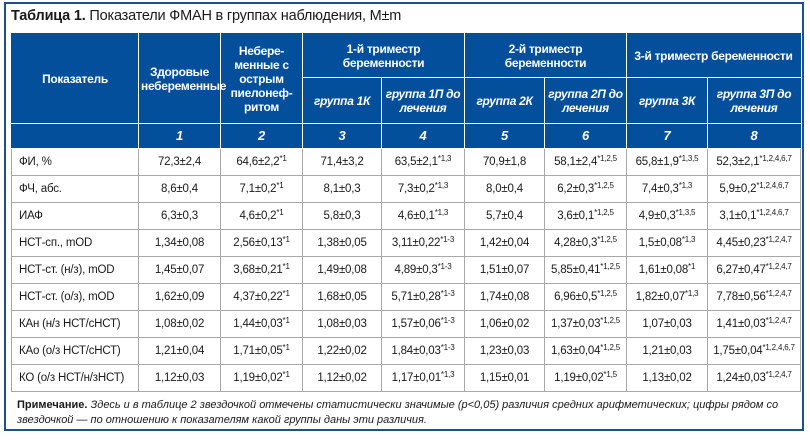 The width and height of the screenshot is (810, 440). Describe the element at coordinates (741, 297) in the screenshot. I see `cell-value: 7,78±0,56` at that location.